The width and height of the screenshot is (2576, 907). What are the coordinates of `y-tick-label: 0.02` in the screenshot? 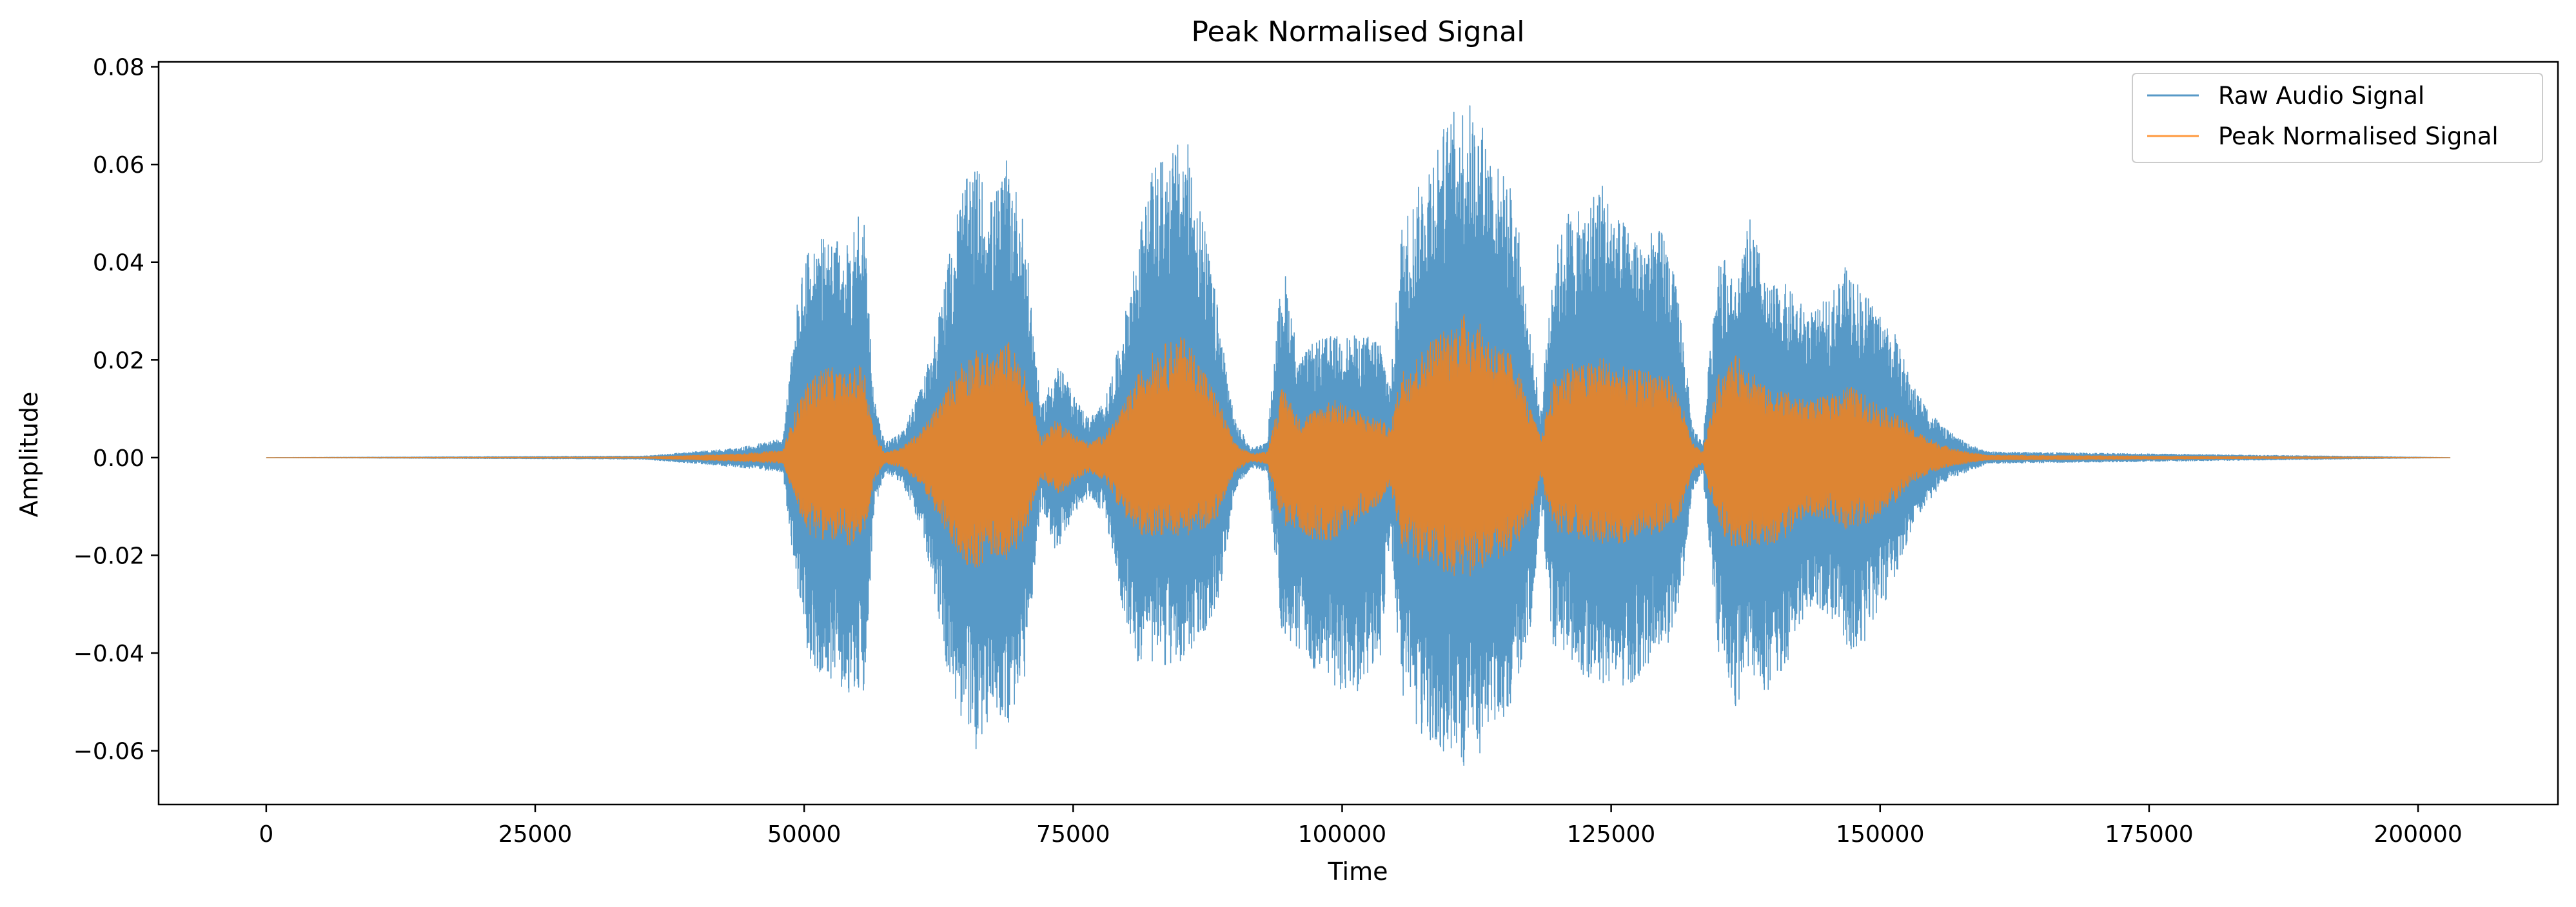 It's located at (118, 360).